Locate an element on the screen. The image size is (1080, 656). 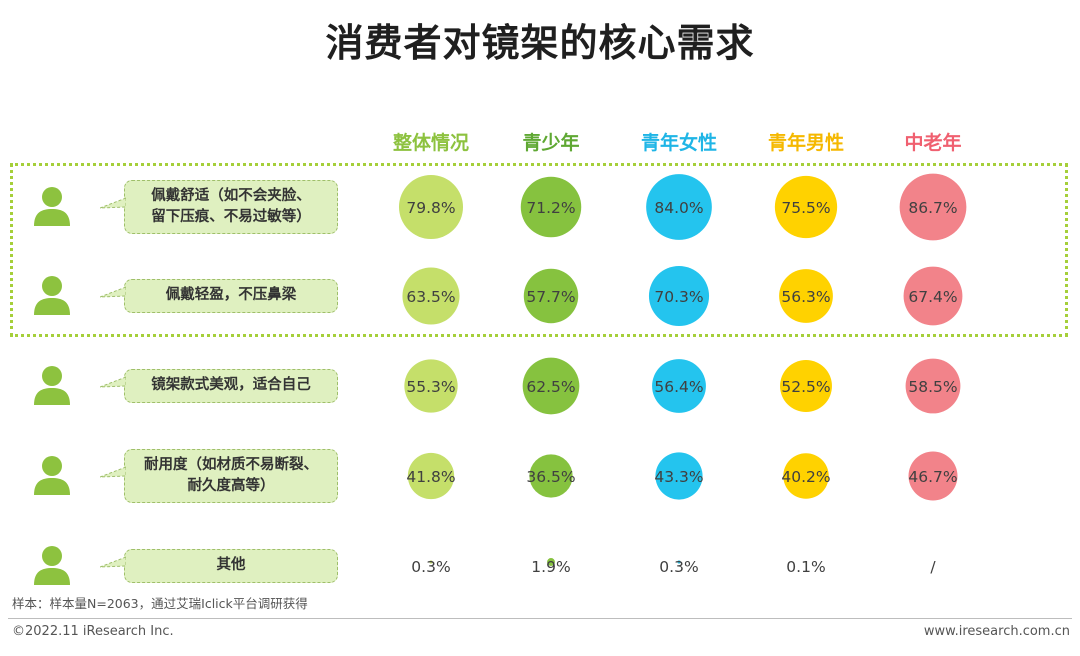
value-label-1-3: 84.0% is located at coordinates (678, 208).